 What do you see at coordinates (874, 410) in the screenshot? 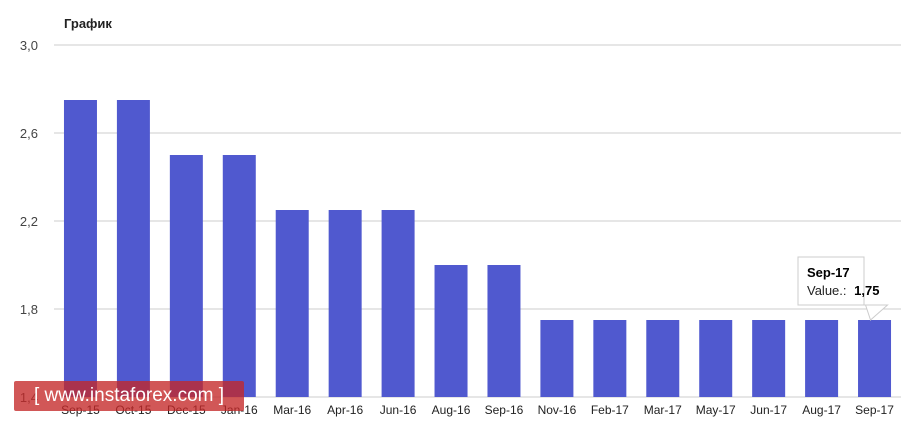
I see `x-tick-label: Sep-17` at bounding box center [874, 410].